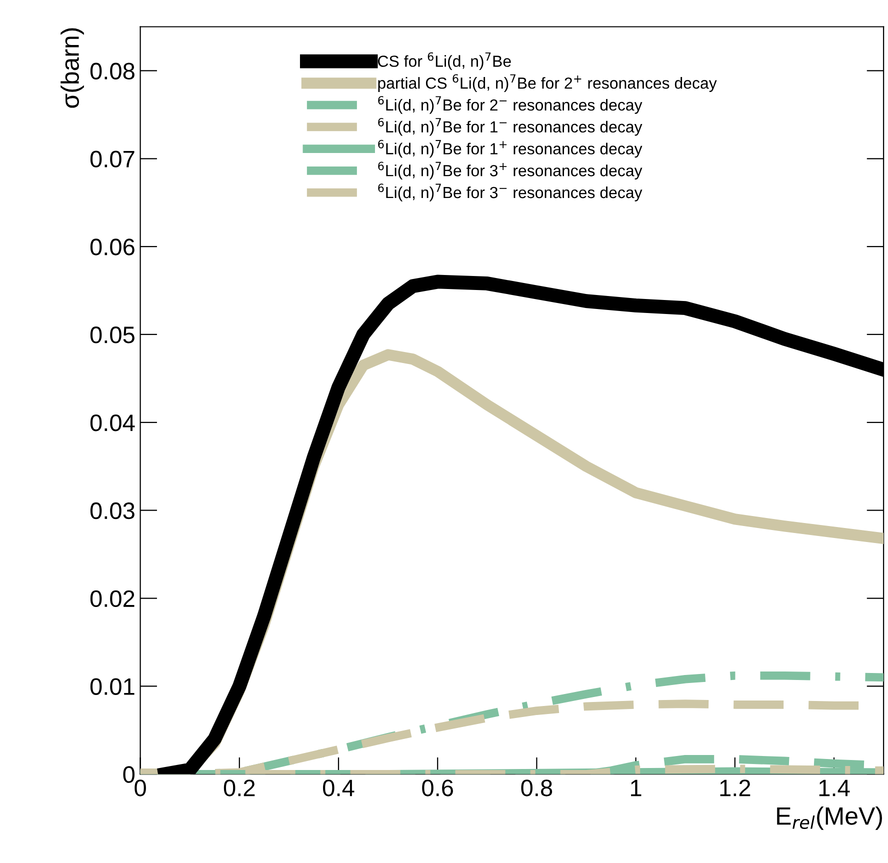 Image resolution: width=888 pixels, height=863 pixels. Describe the element at coordinates (536, 788) in the screenshot. I see `x-tick-label: 0.8` at that location.